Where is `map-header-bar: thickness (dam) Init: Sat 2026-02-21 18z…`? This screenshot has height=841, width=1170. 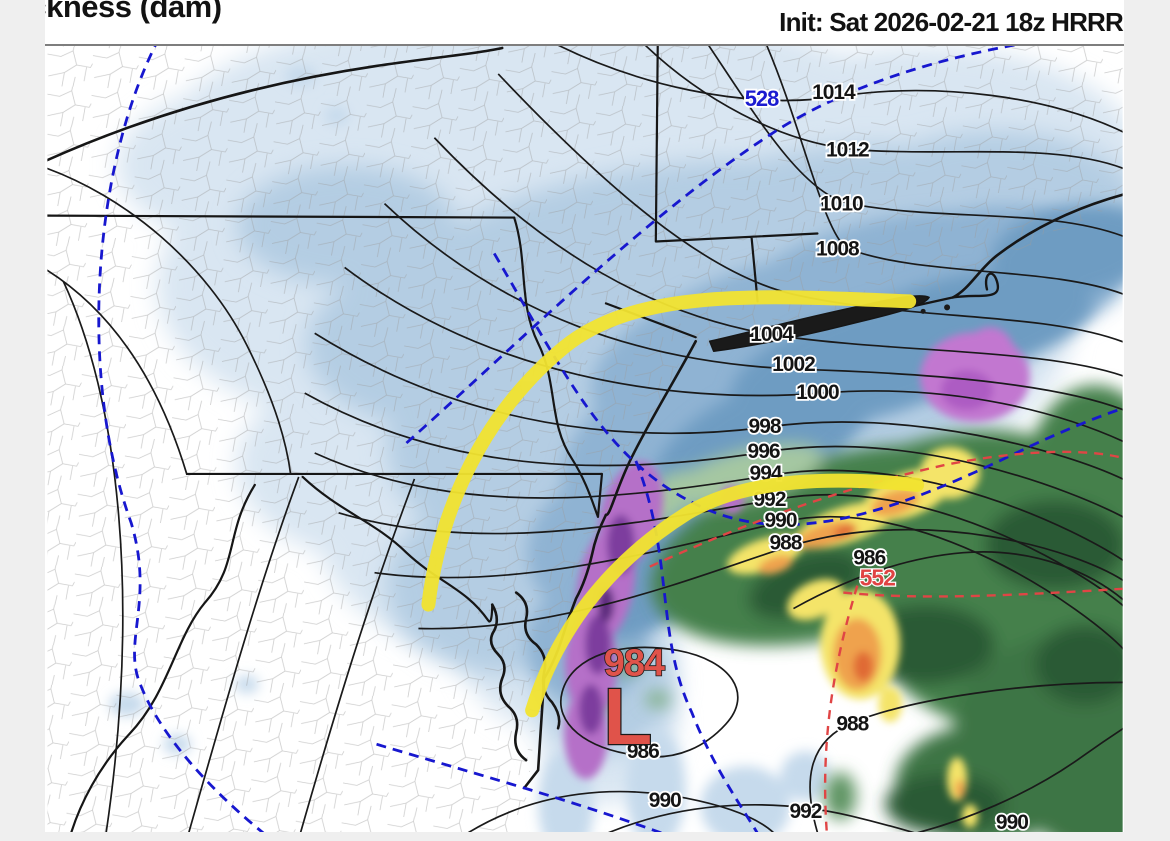
map-header-bar: thickness (dam) Init: Sat 2026-02-21 18z… is located at coordinates (584, 23).